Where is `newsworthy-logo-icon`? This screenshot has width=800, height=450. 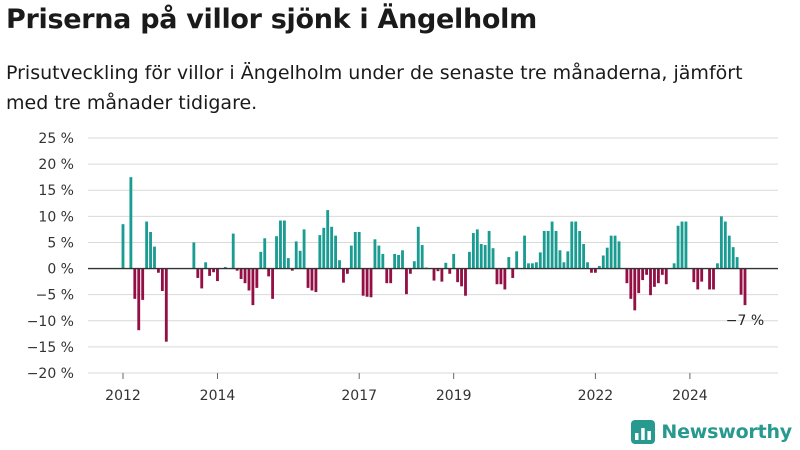
newsworthy-logo-icon is located at coordinates (643, 432).